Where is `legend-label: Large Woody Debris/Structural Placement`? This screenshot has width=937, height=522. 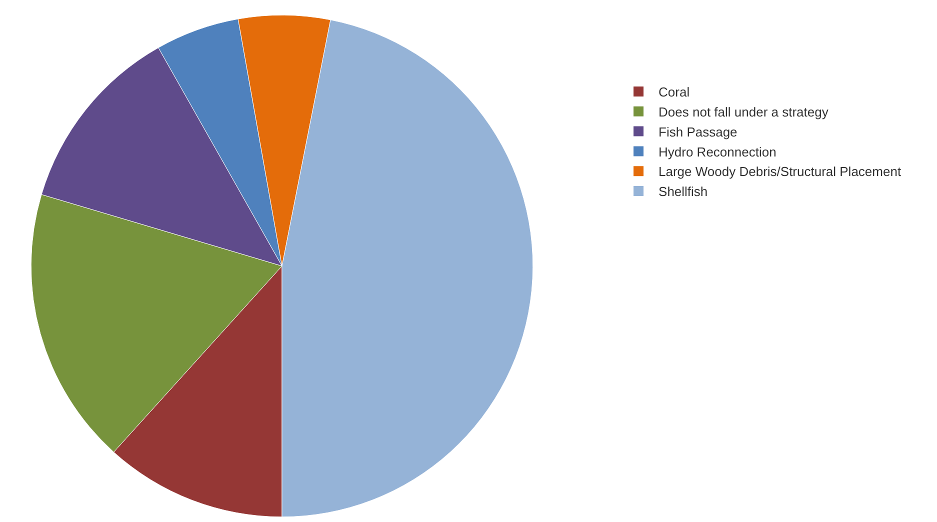 legend-label: Large Woody Debris/Structural Placement is located at coordinates (780, 172).